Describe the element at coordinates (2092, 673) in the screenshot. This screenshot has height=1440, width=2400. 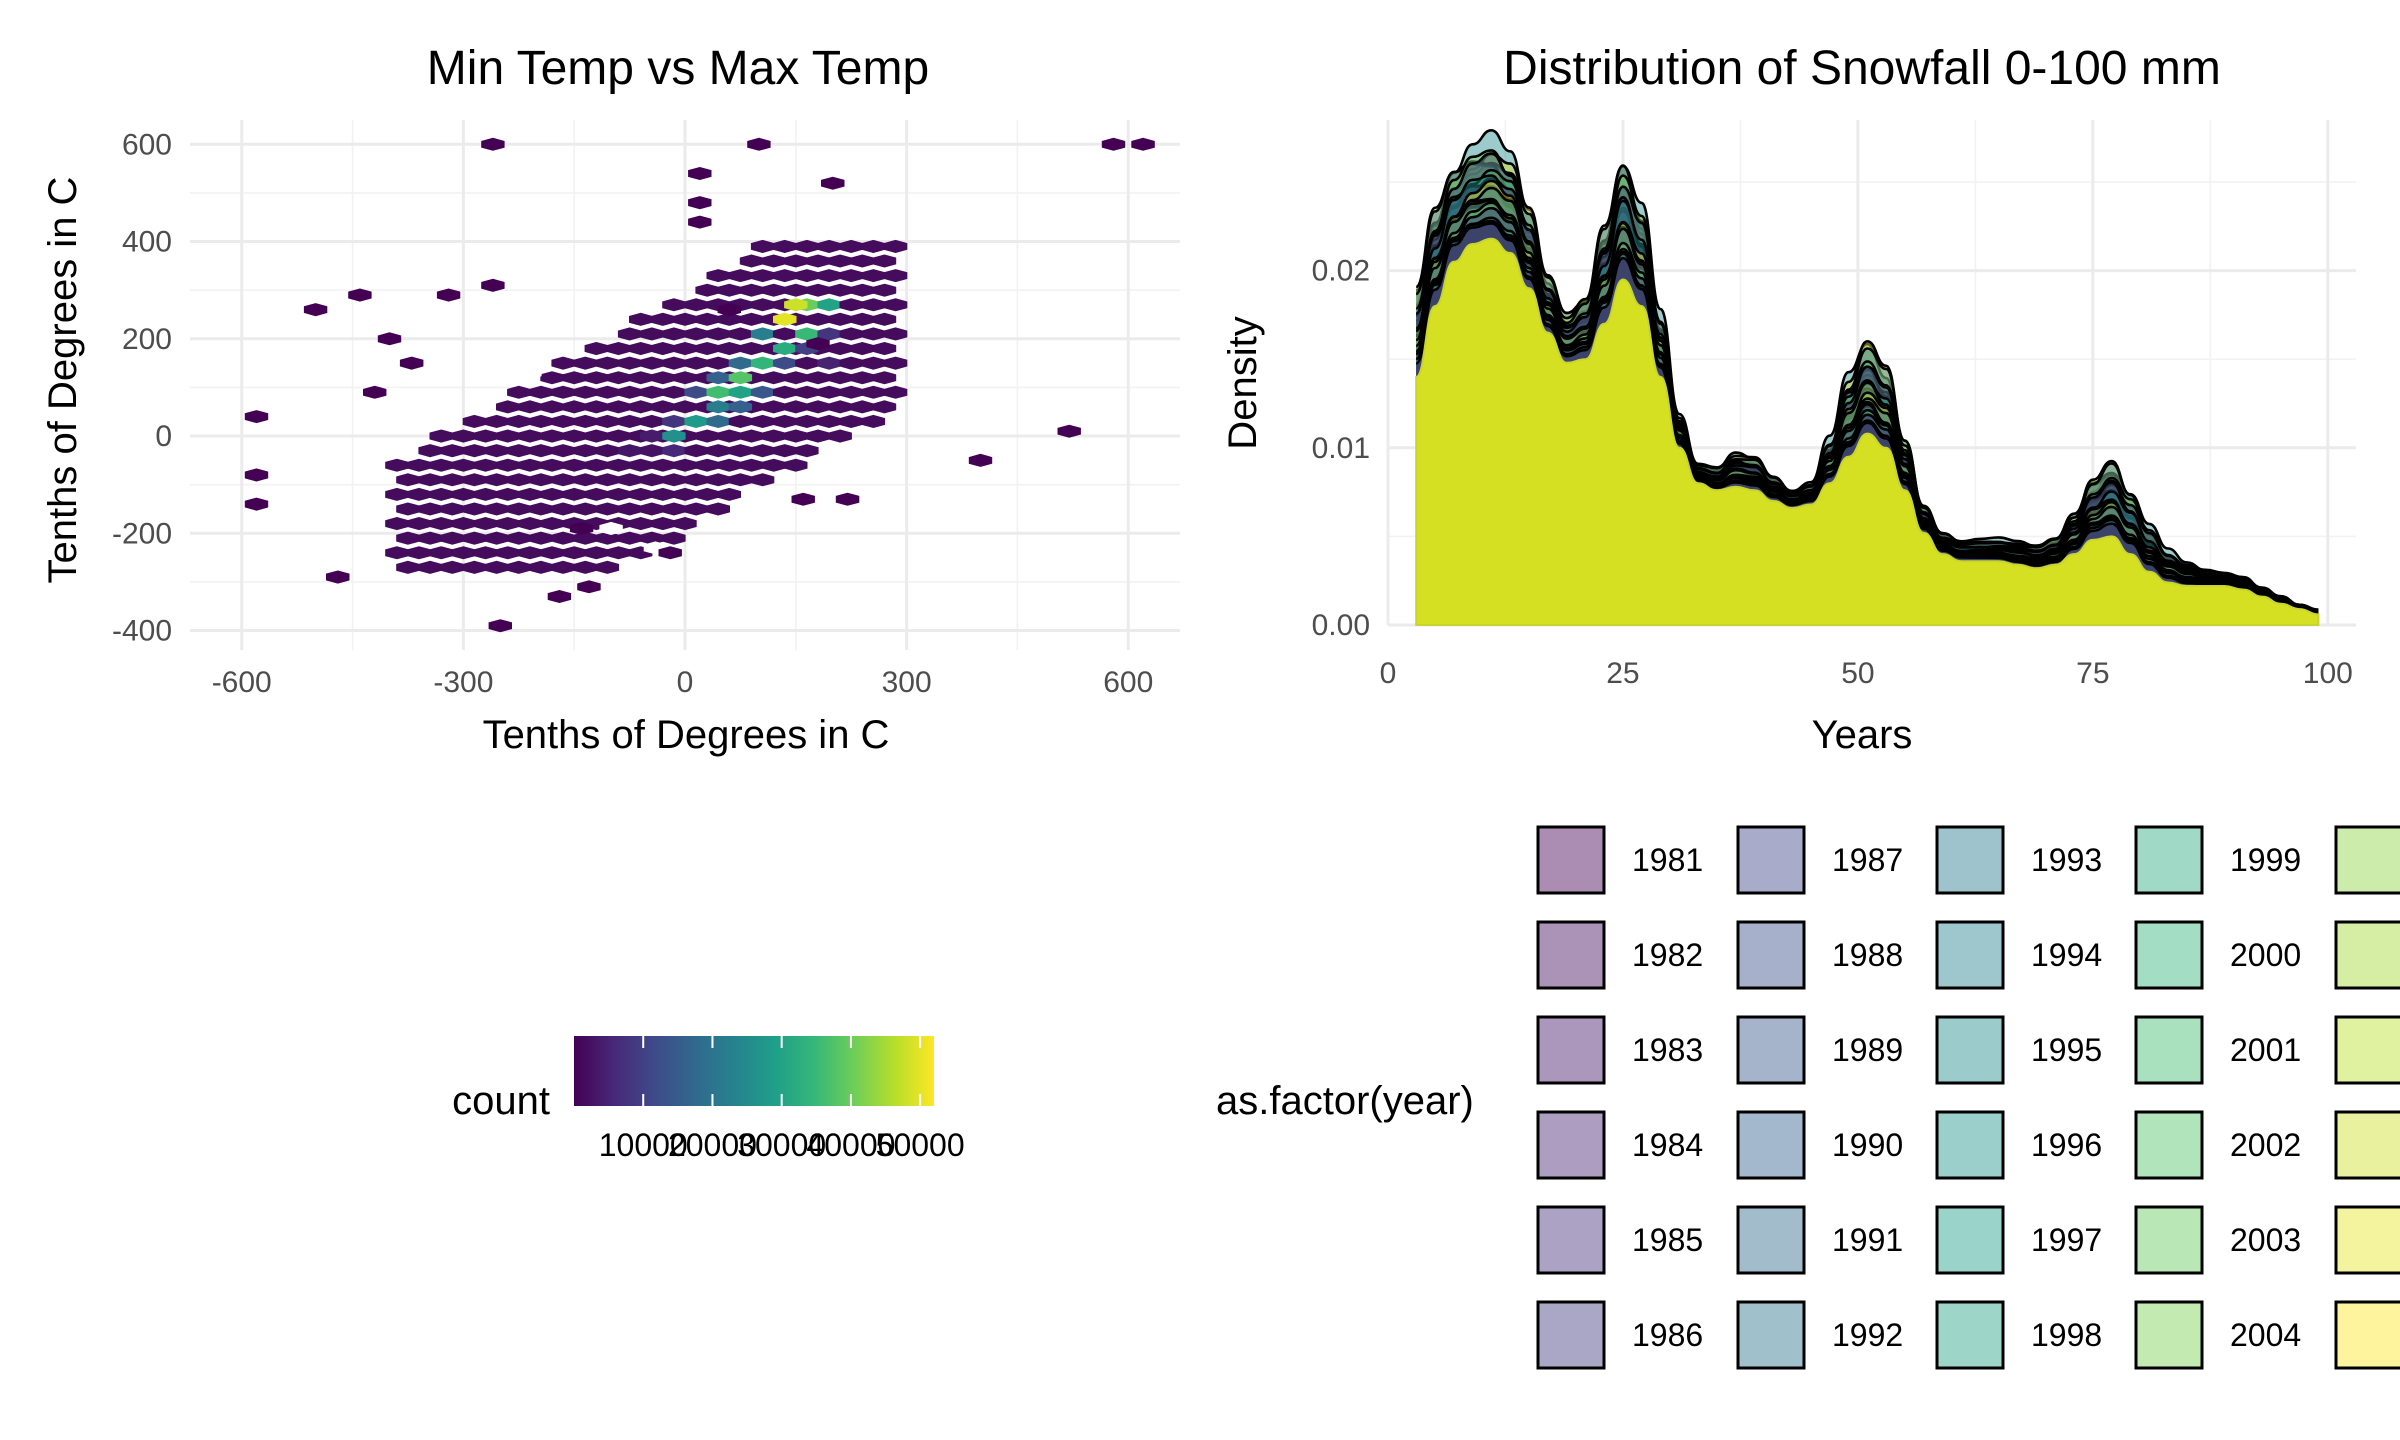
I see `density-x-tick-label: 75` at that location.